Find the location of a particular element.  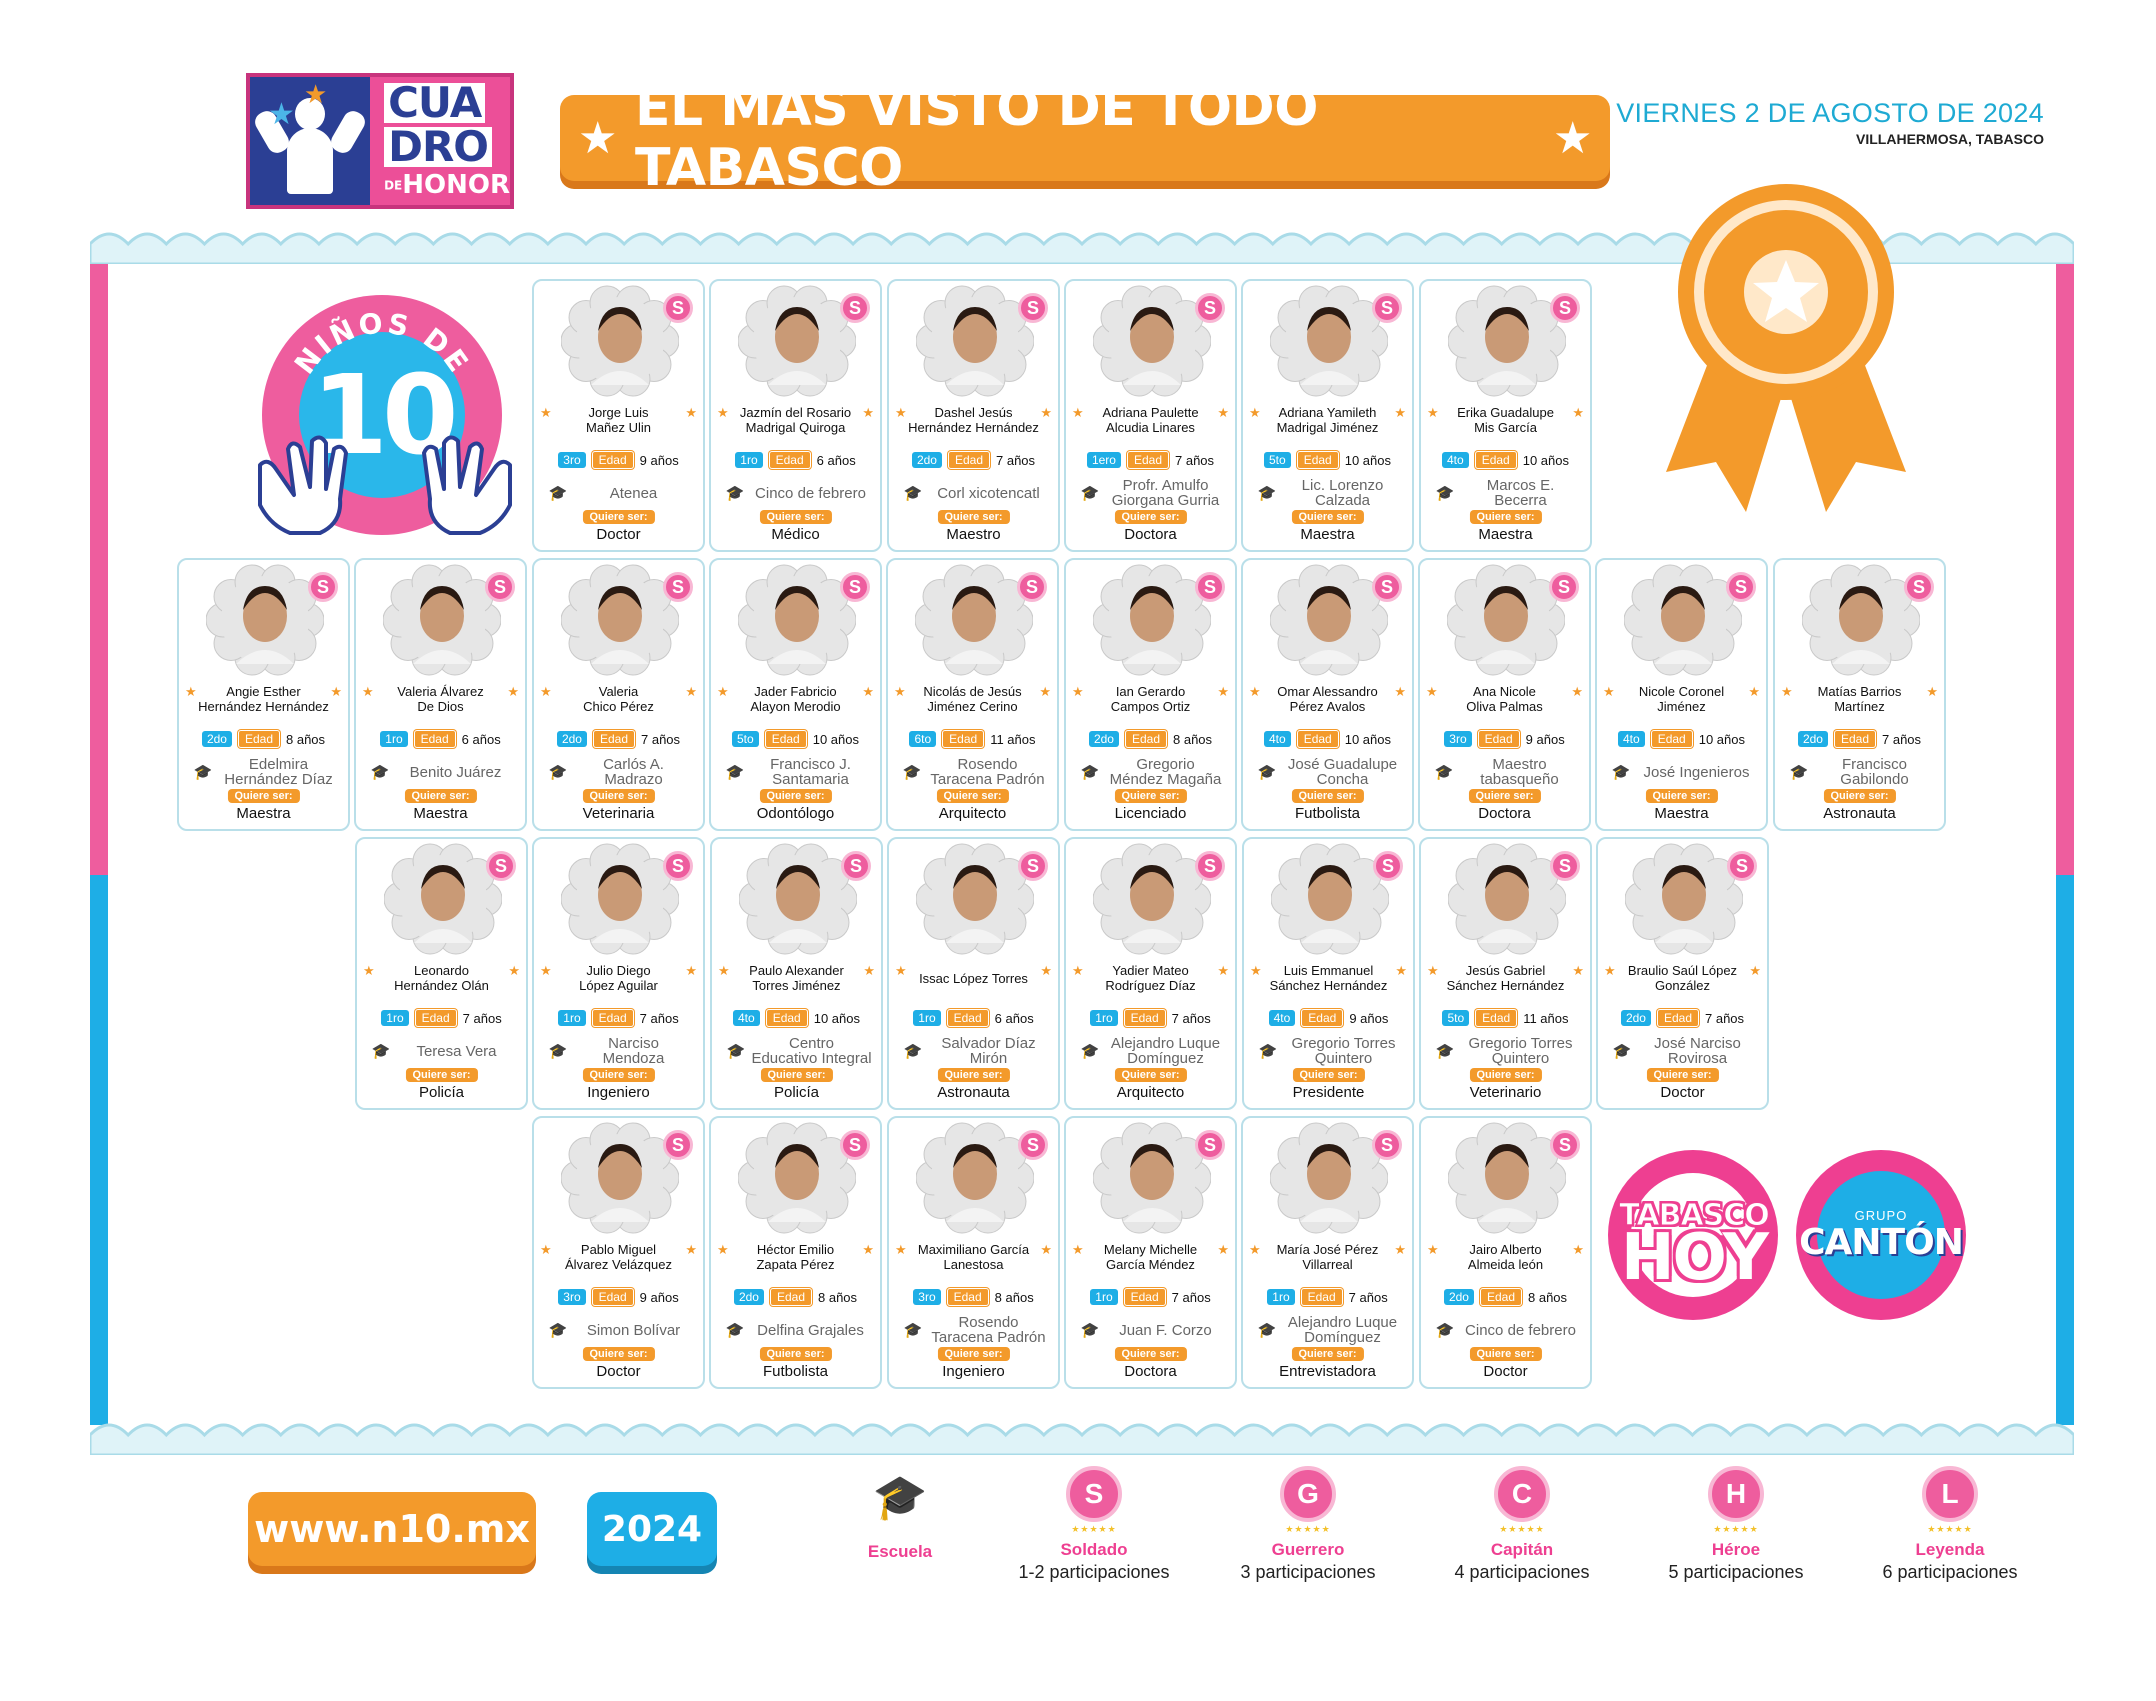

student-name: Matías Barrios Martínez is located at coordinates (1859, 699).